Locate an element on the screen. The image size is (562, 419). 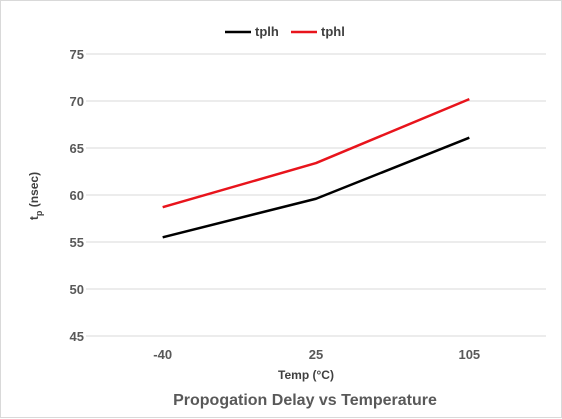
y-tick-label-45: 45 is located at coordinates (77, 336).